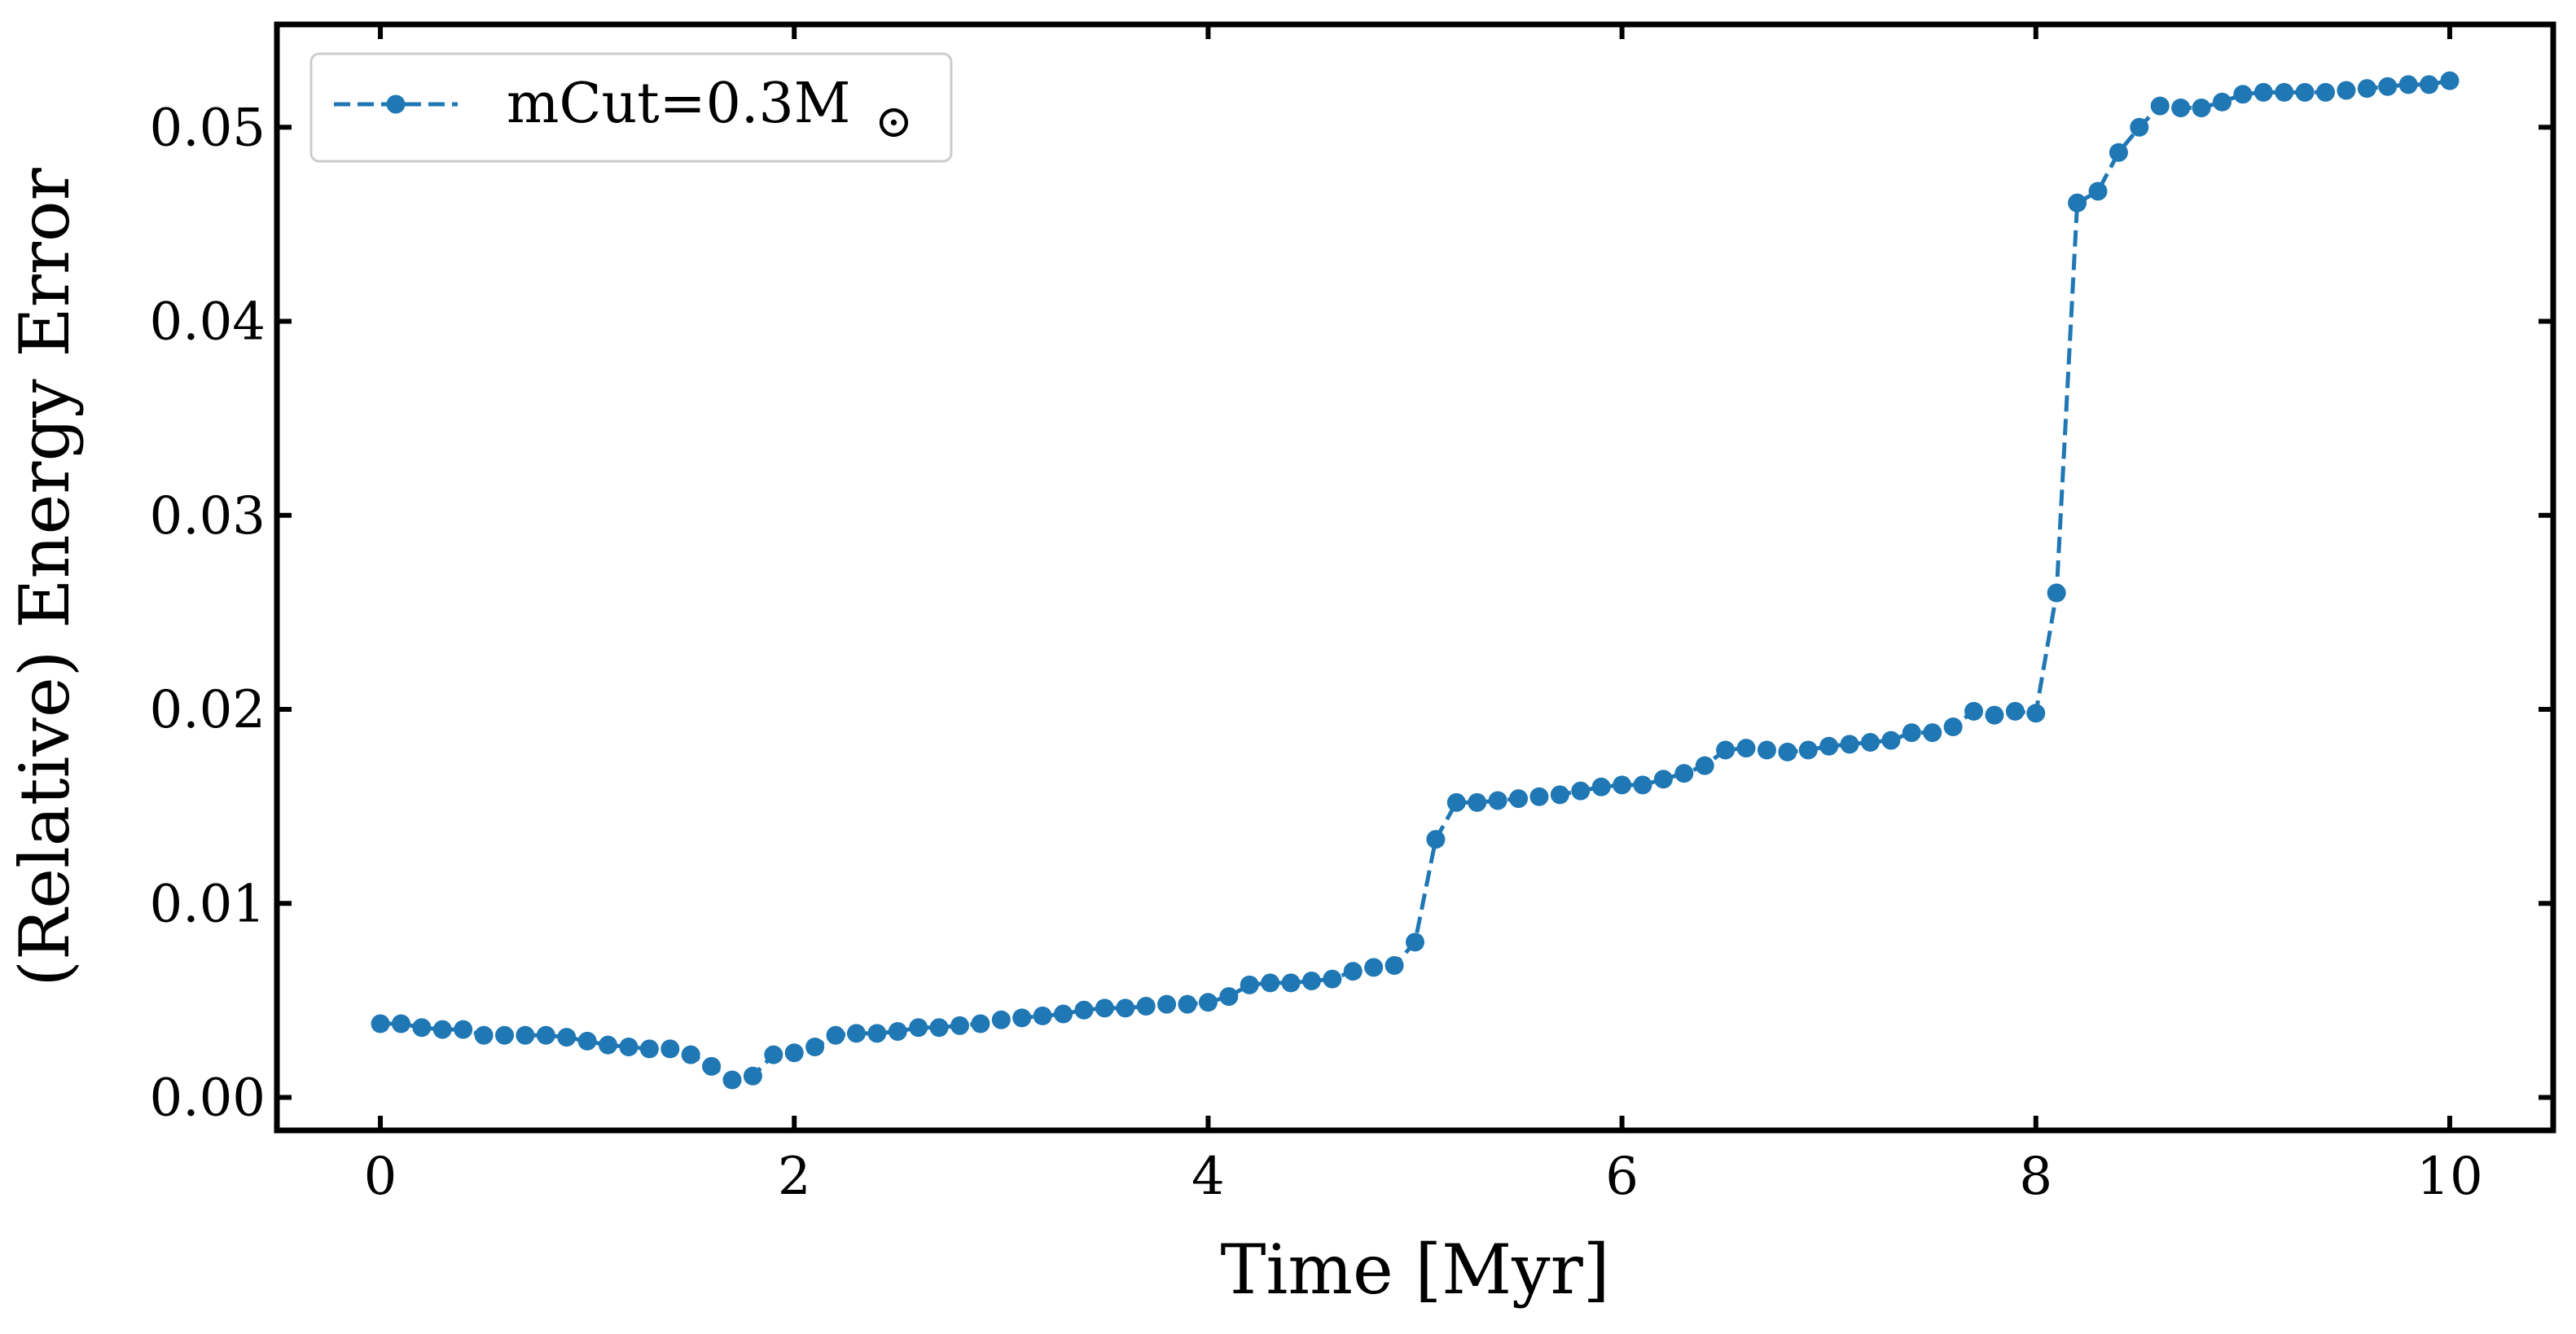  Describe the element at coordinates (208, 710) in the screenshot. I see `y-tick-label: 0.02` at that location.